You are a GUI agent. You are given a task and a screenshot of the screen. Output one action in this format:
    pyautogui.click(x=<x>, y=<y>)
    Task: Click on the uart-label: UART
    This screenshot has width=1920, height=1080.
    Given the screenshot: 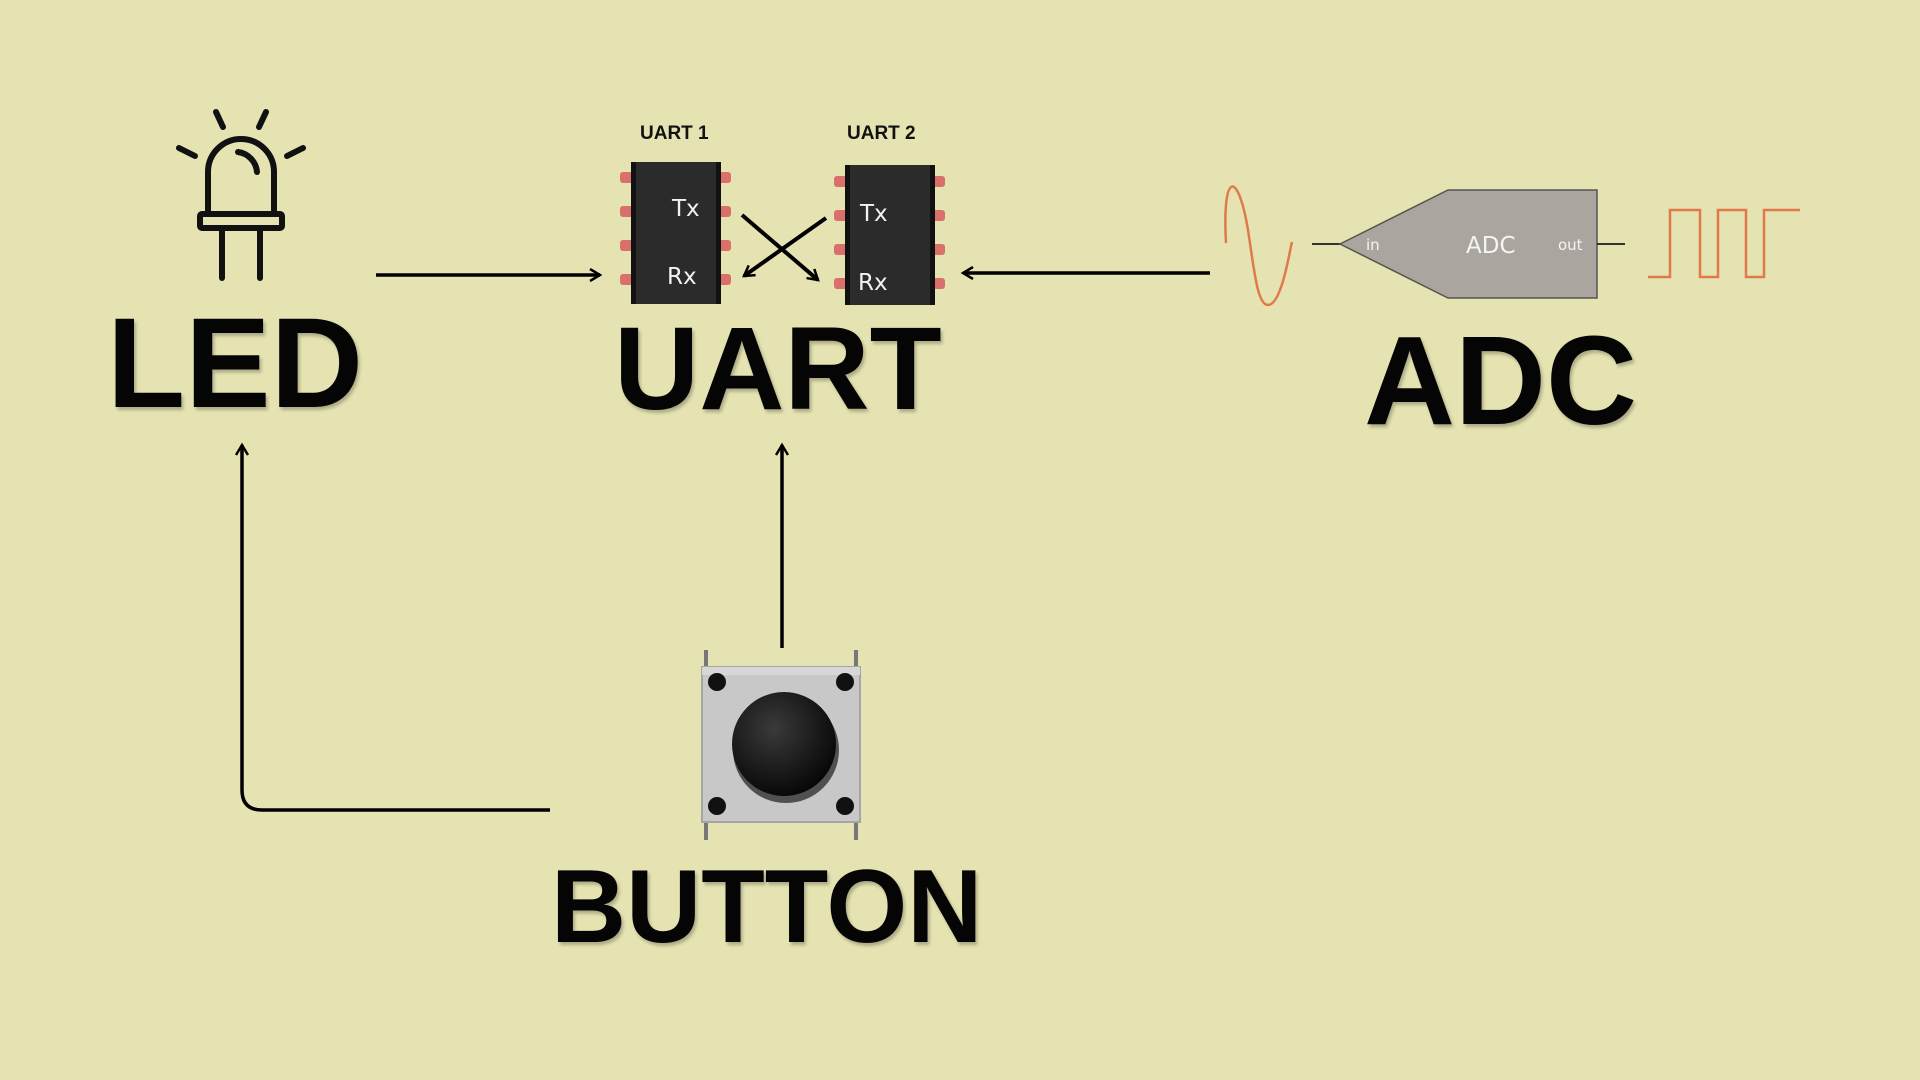 What is the action you would take?
    pyautogui.click(x=778, y=369)
    